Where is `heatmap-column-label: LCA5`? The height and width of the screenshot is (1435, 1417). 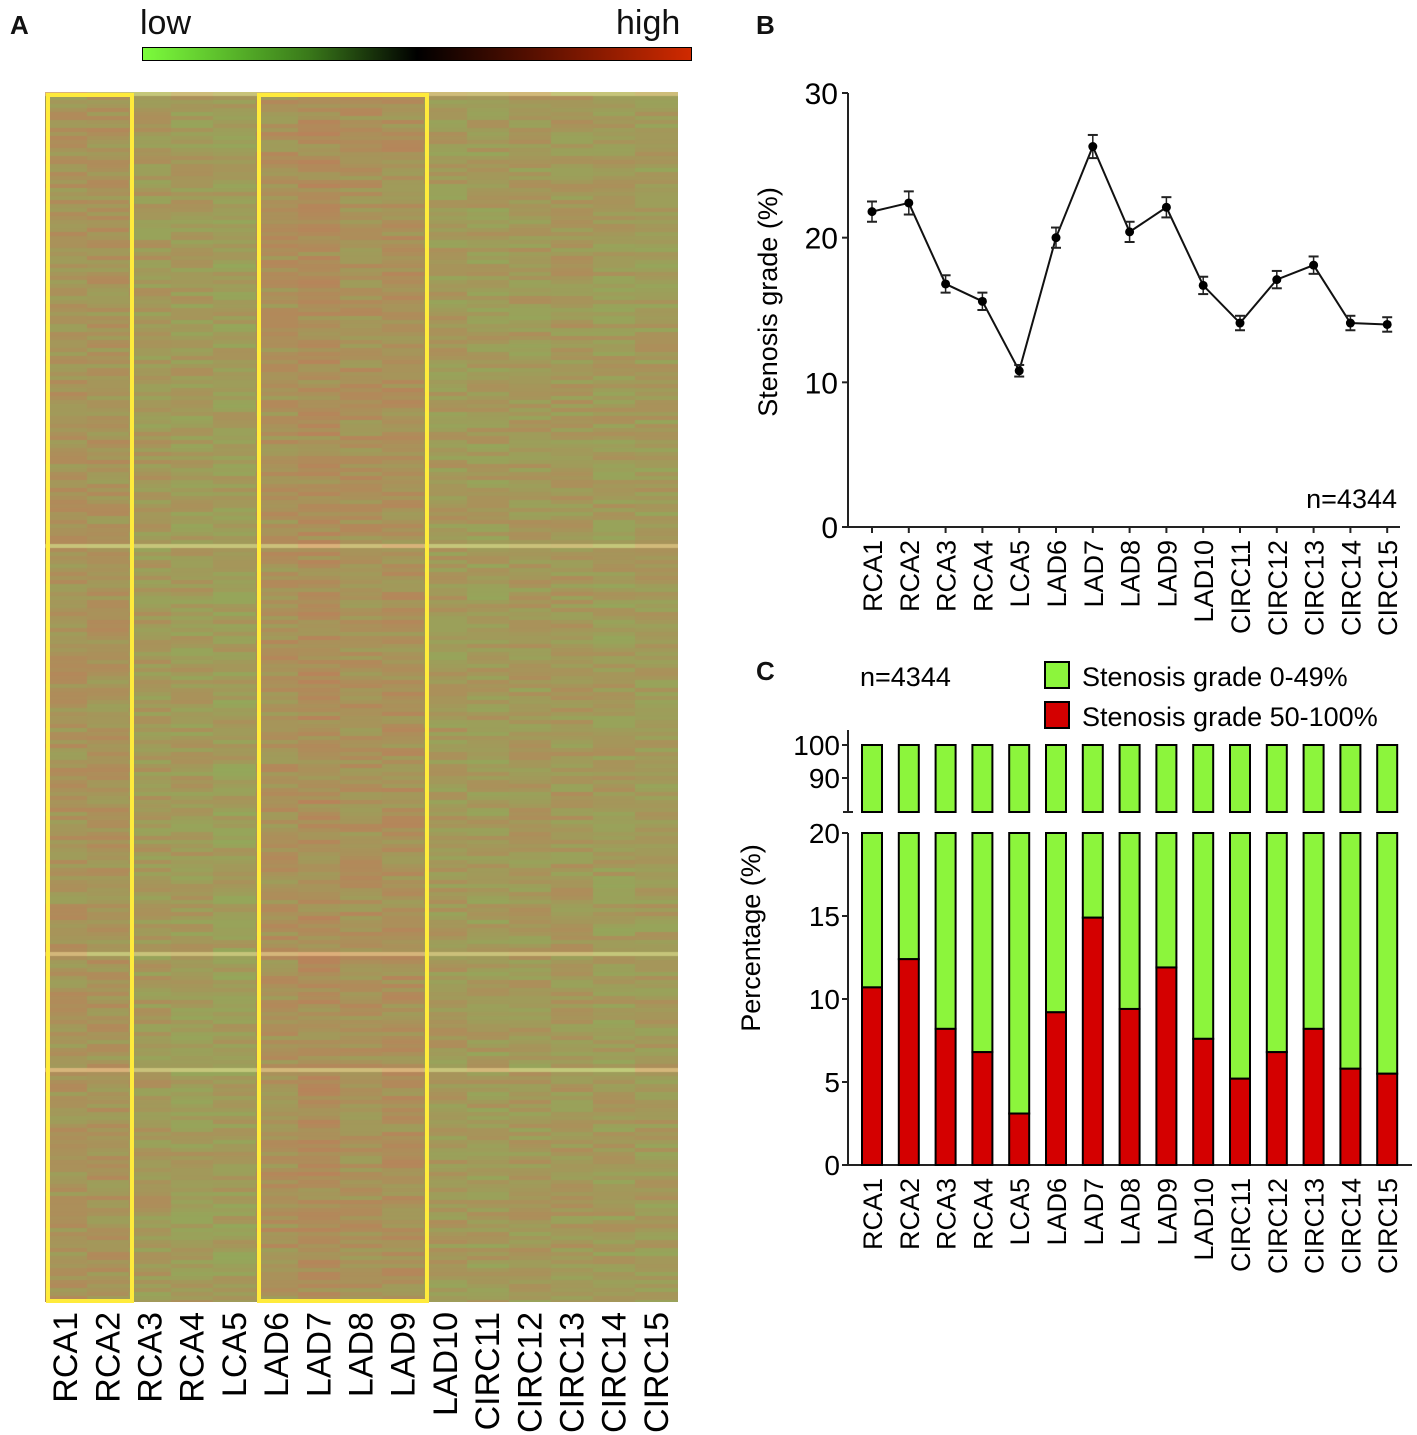
heatmap-column-label: LCA5 is located at coordinates (235, 1354).